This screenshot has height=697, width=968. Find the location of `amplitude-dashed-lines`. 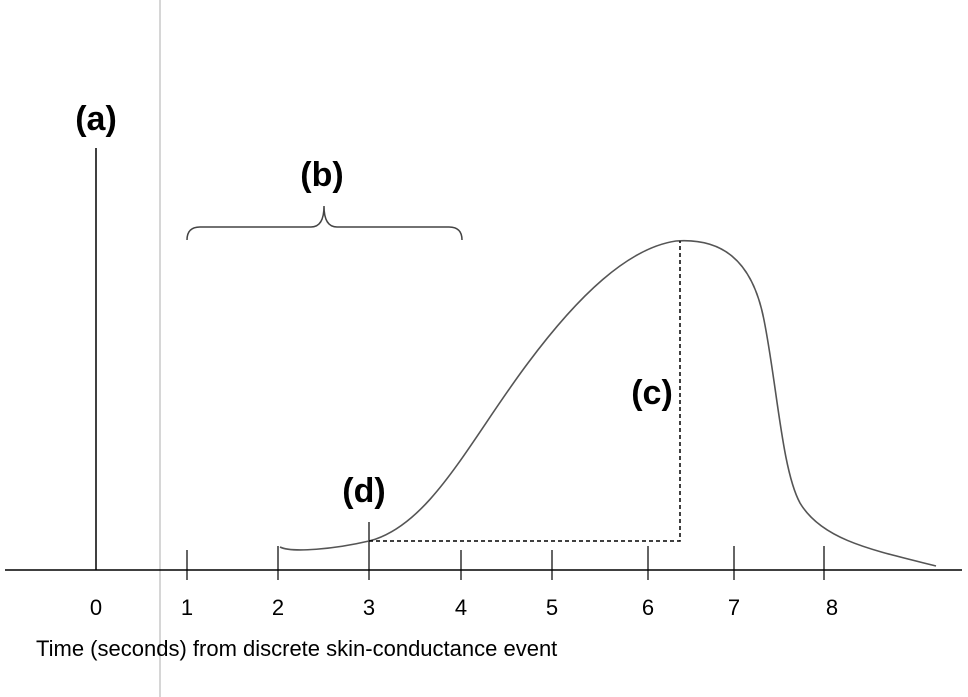

amplitude-dashed-lines is located at coordinates (525, 391).